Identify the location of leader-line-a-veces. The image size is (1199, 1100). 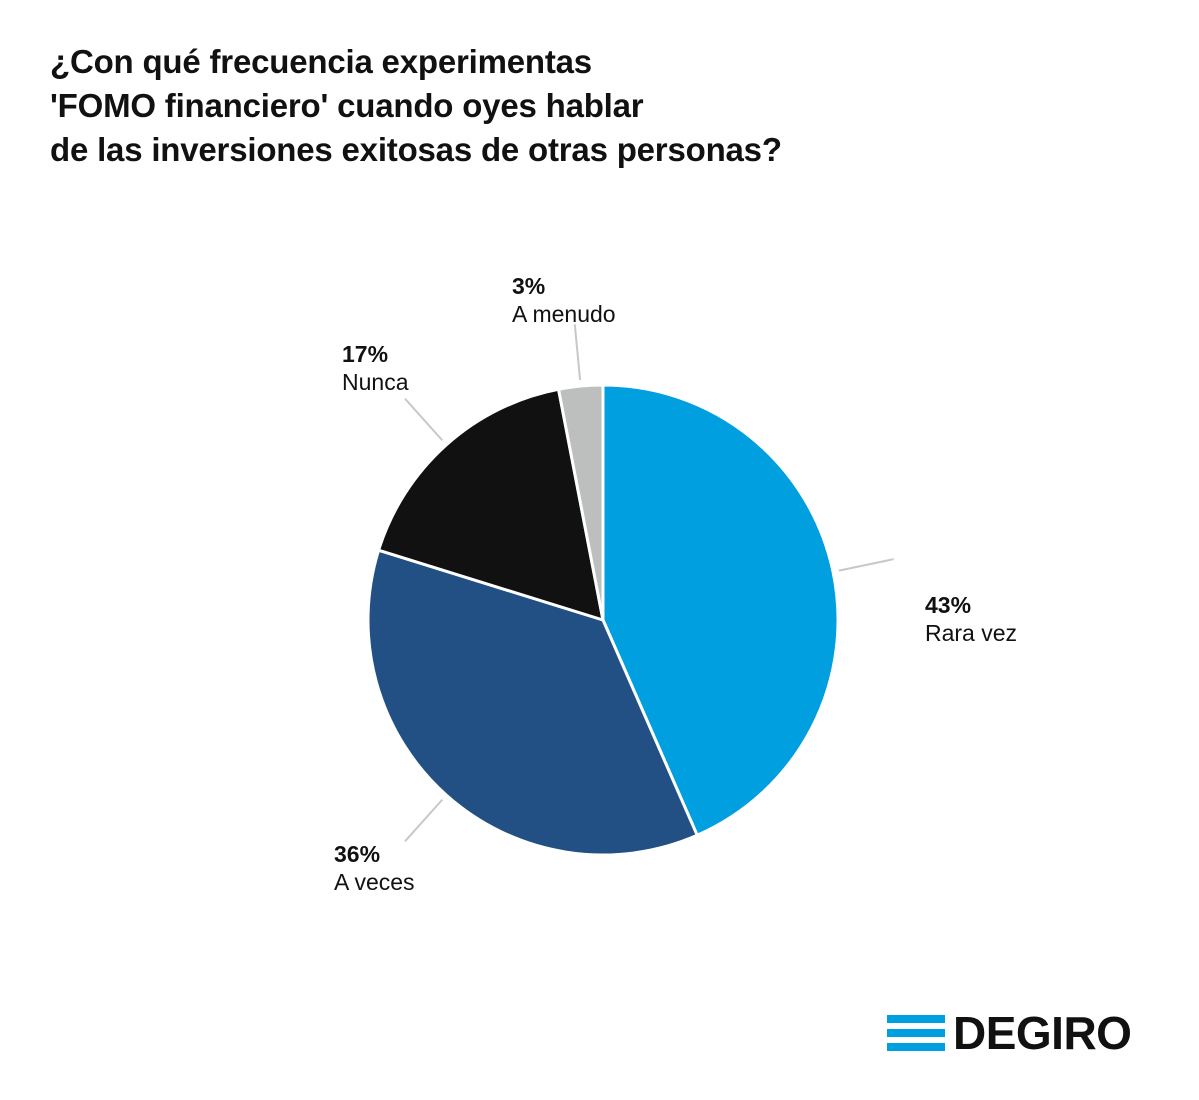
(424, 820).